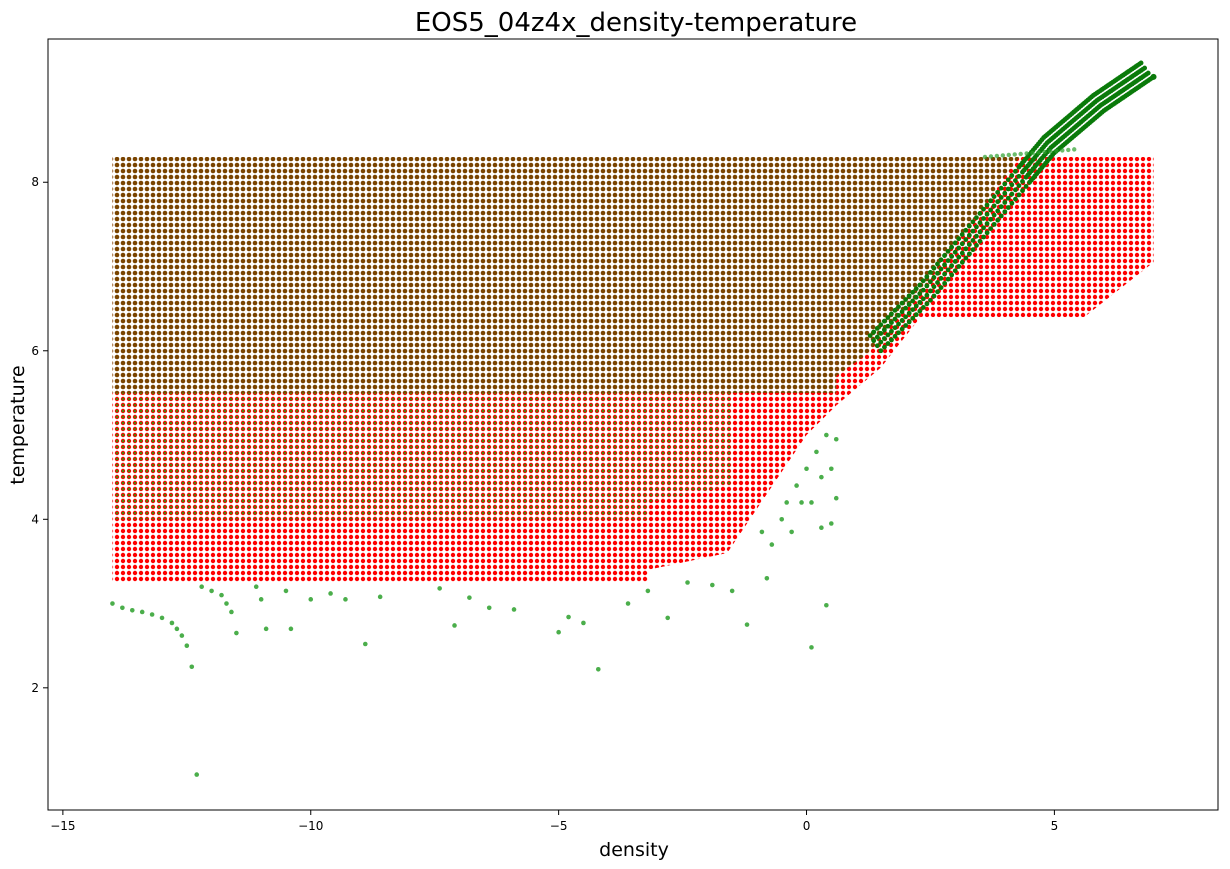 Image resolution: width=1230 pixels, height=869 pixels. I want to click on y-axis: 2 4 6 8, so click(39, 435).